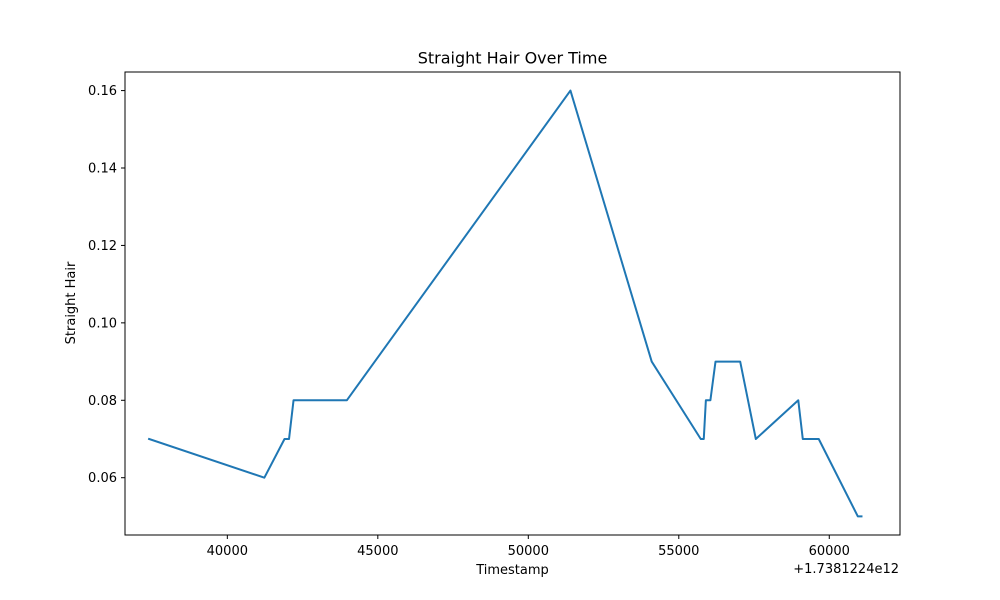 Image resolution: width=1000 pixels, height=600 pixels. I want to click on x-axis-ticks: 40000 45000 50000 55000 60000, so click(528, 547).